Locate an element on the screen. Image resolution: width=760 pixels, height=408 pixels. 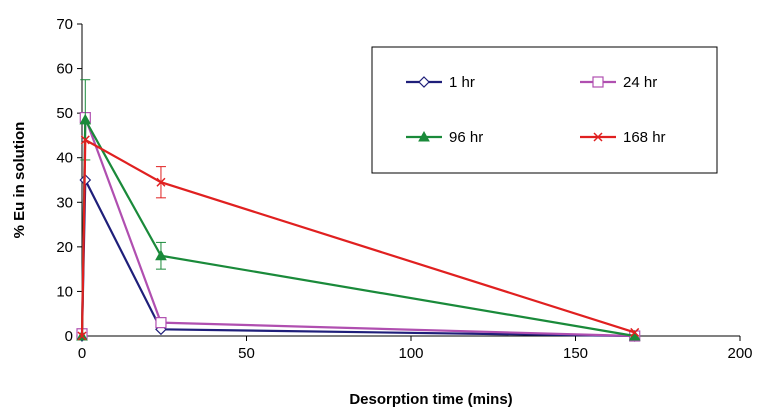
y-tick-label-7: 70 is located at coordinates (64, 24).